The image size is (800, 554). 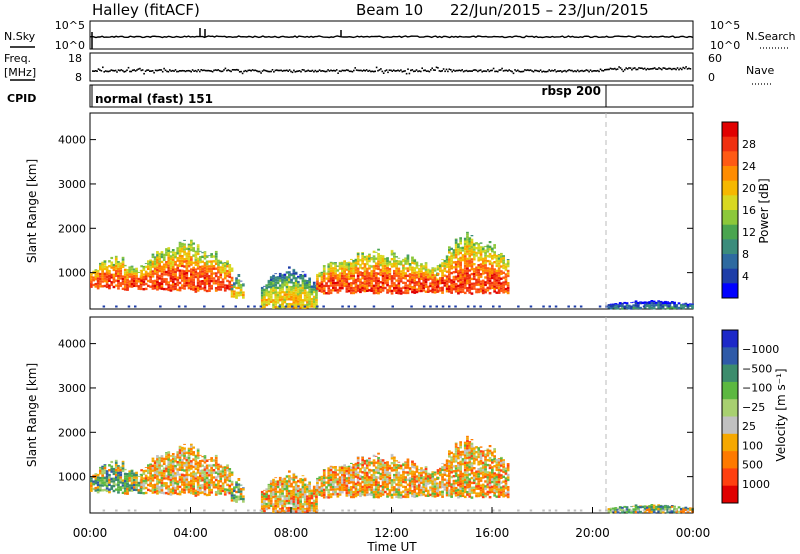 I want to click on freq-unit: [MHz], so click(x=20, y=72).